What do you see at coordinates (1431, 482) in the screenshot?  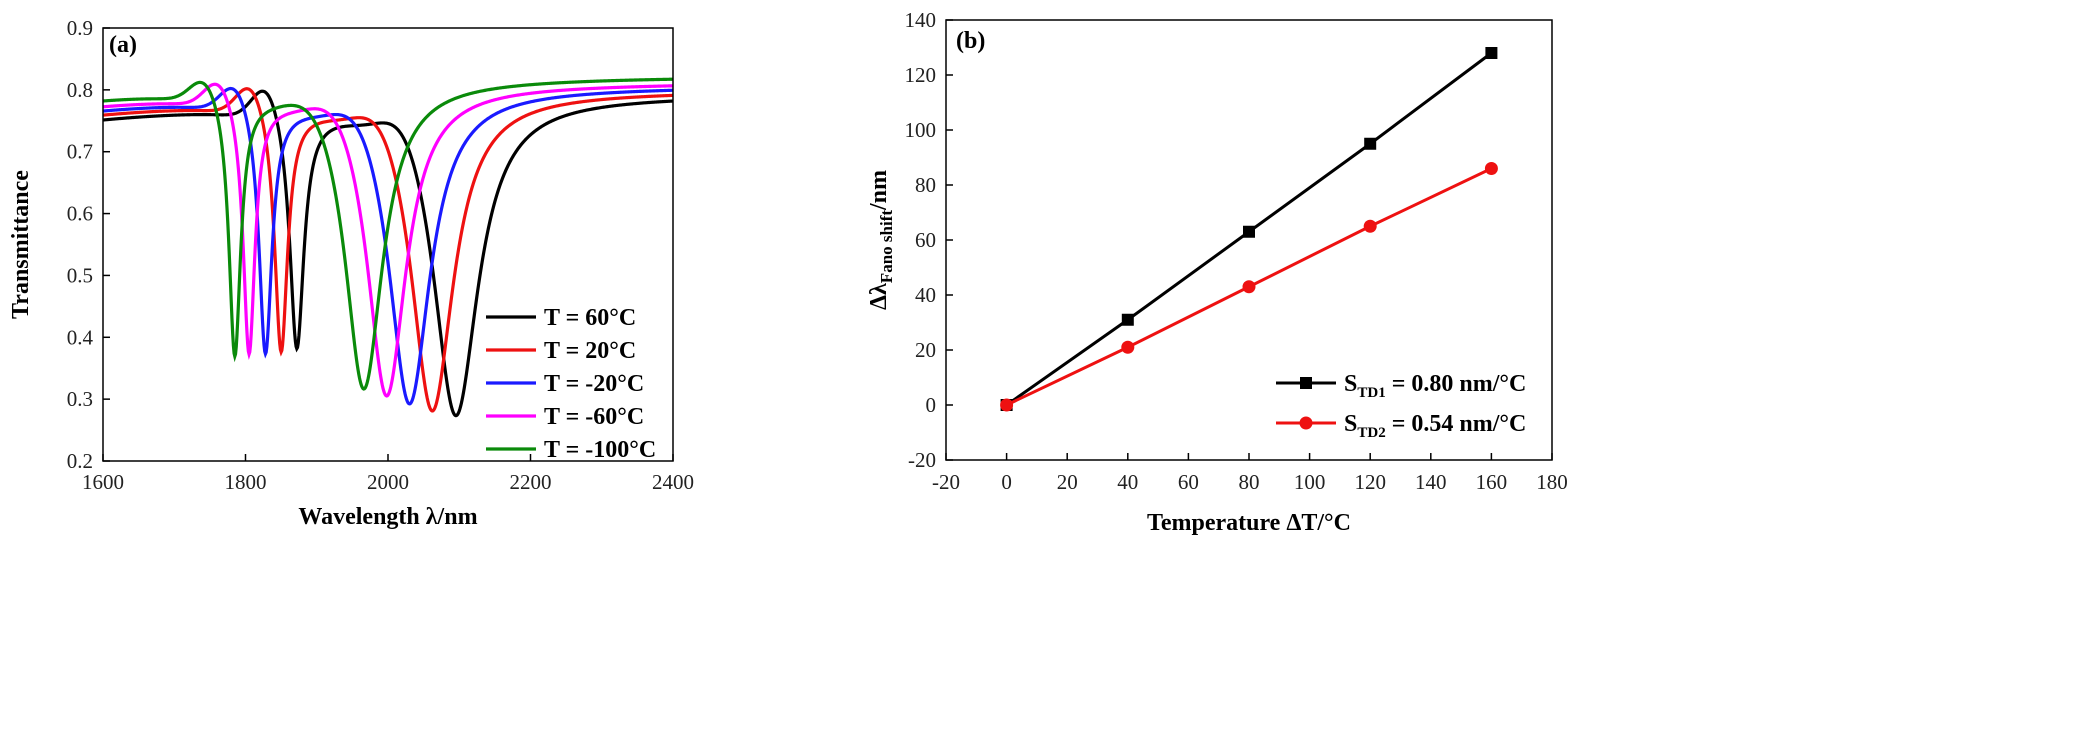 I see `b-xtick-label: 140` at bounding box center [1431, 482].